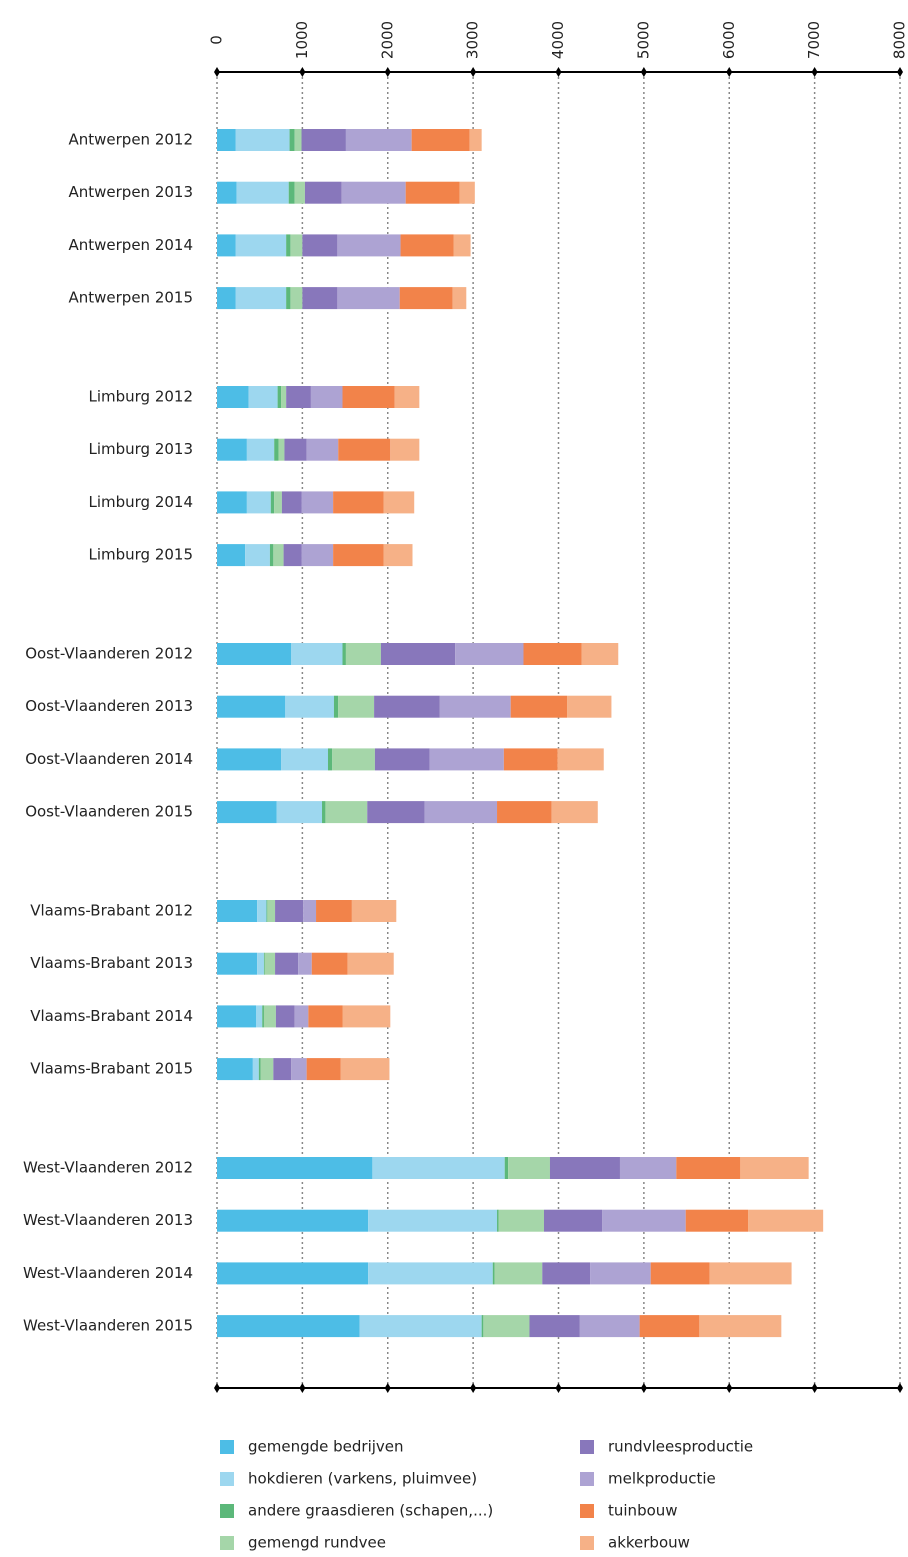  Describe the element at coordinates (130, 140) in the screenshot. I see `y-tick-label: Antwerpen 2012` at that location.